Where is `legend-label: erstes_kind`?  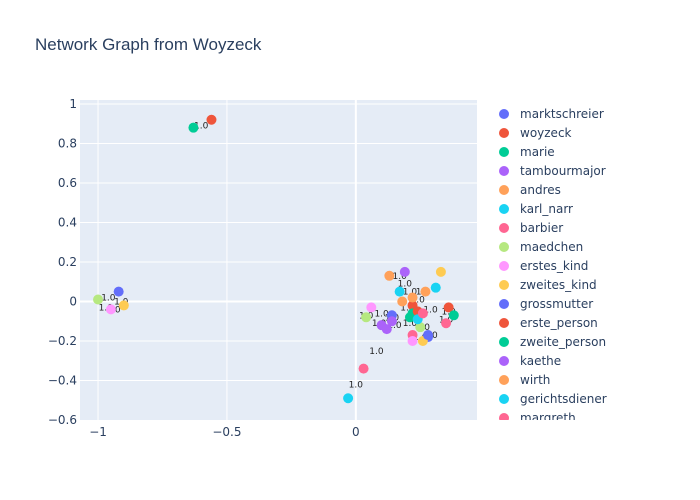
legend-label: erstes_kind is located at coordinates (554, 265).